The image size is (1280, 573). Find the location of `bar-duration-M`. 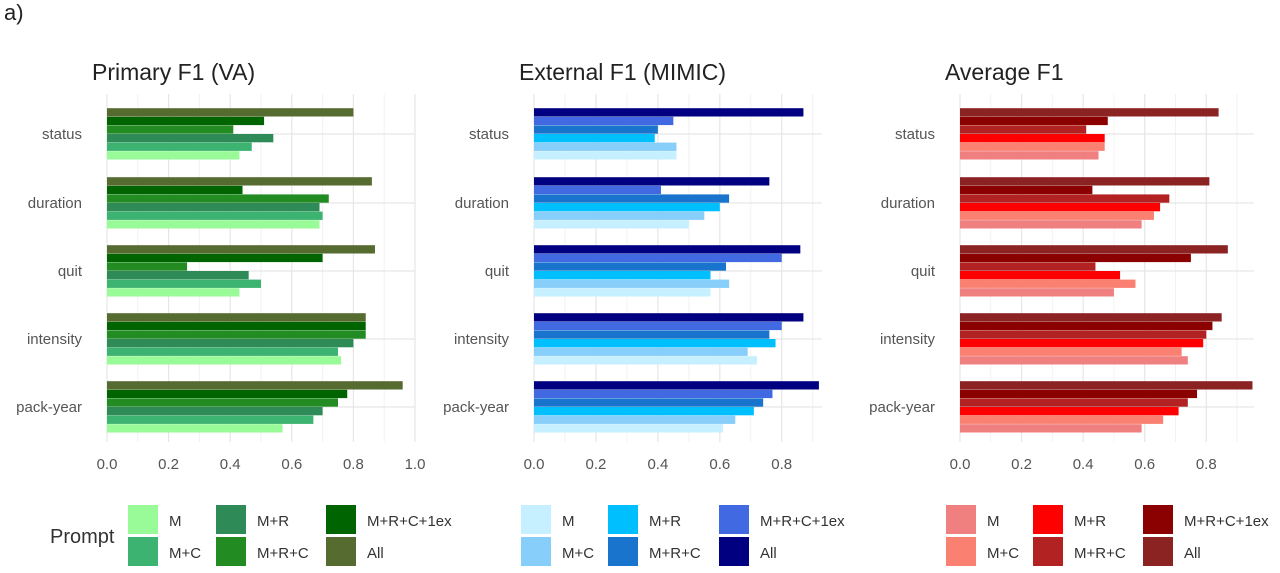

bar-duration-M is located at coordinates (1051, 224).